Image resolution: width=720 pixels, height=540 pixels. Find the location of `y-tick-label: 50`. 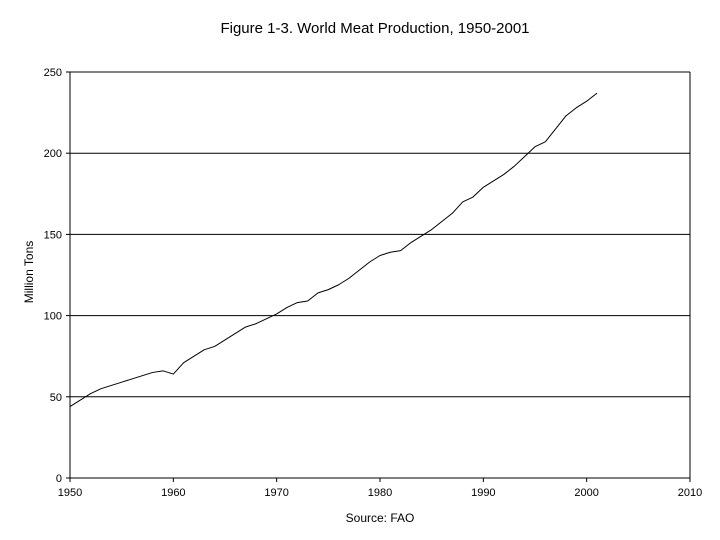

y-tick-label: 50 is located at coordinates (56, 398).